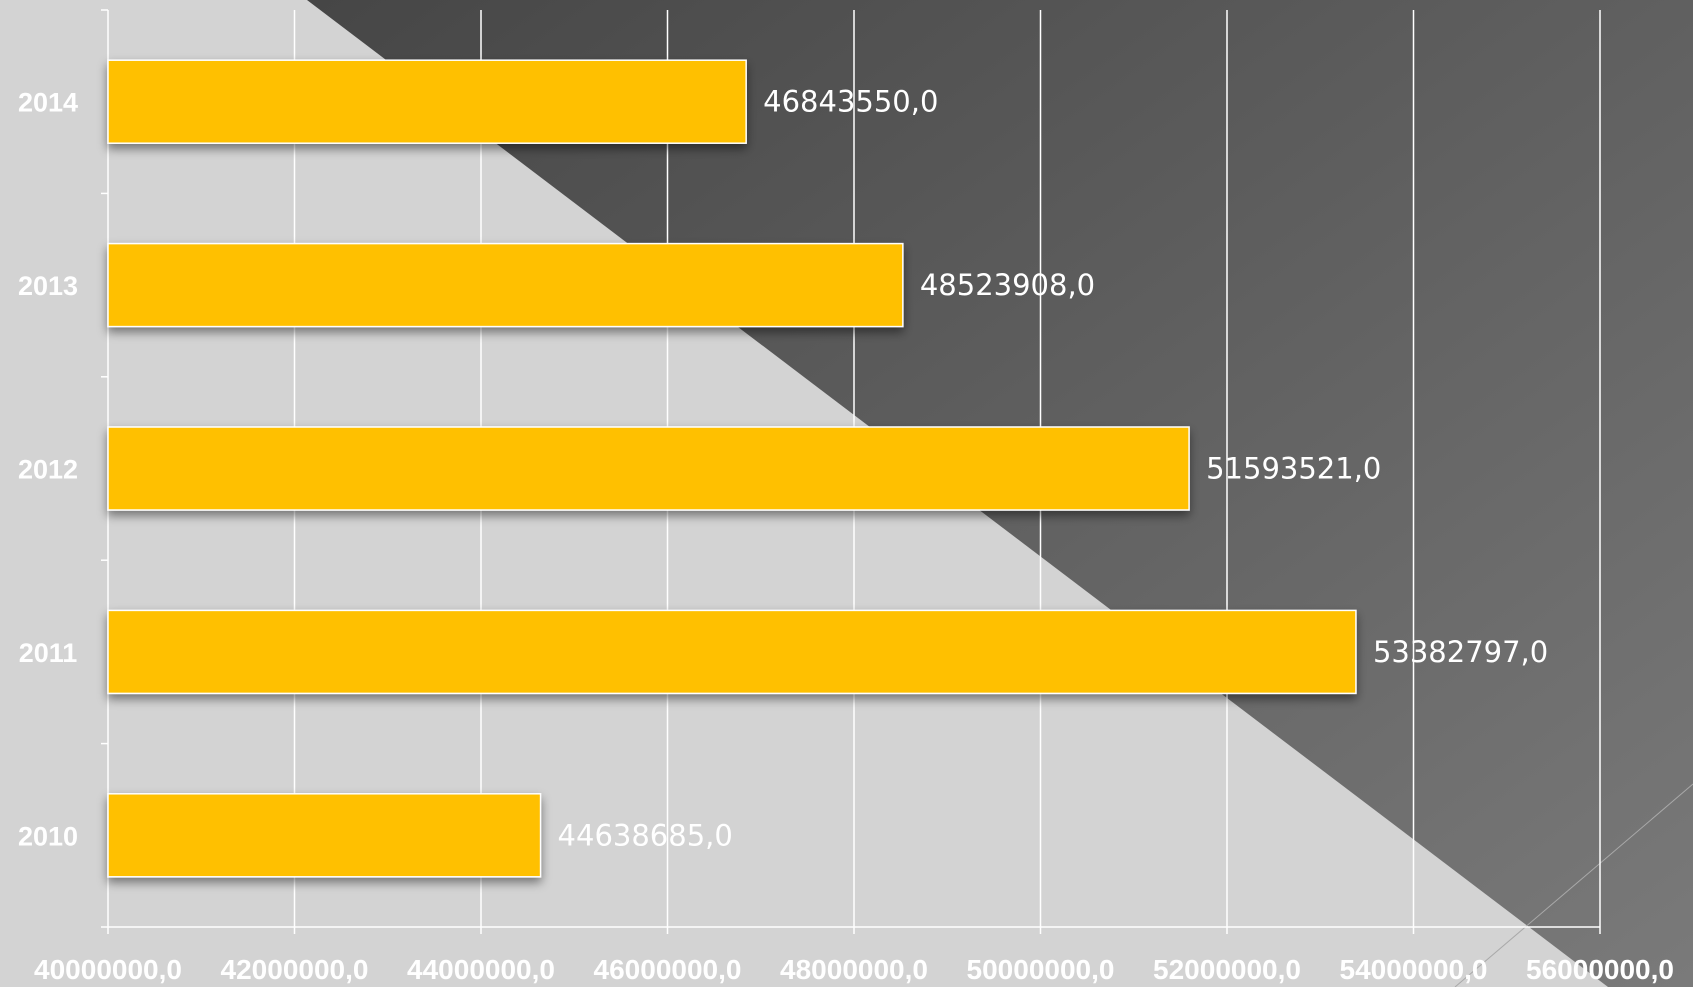 The image size is (1693, 987). I want to click on data-label: 48523908,0, so click(1007, 285).